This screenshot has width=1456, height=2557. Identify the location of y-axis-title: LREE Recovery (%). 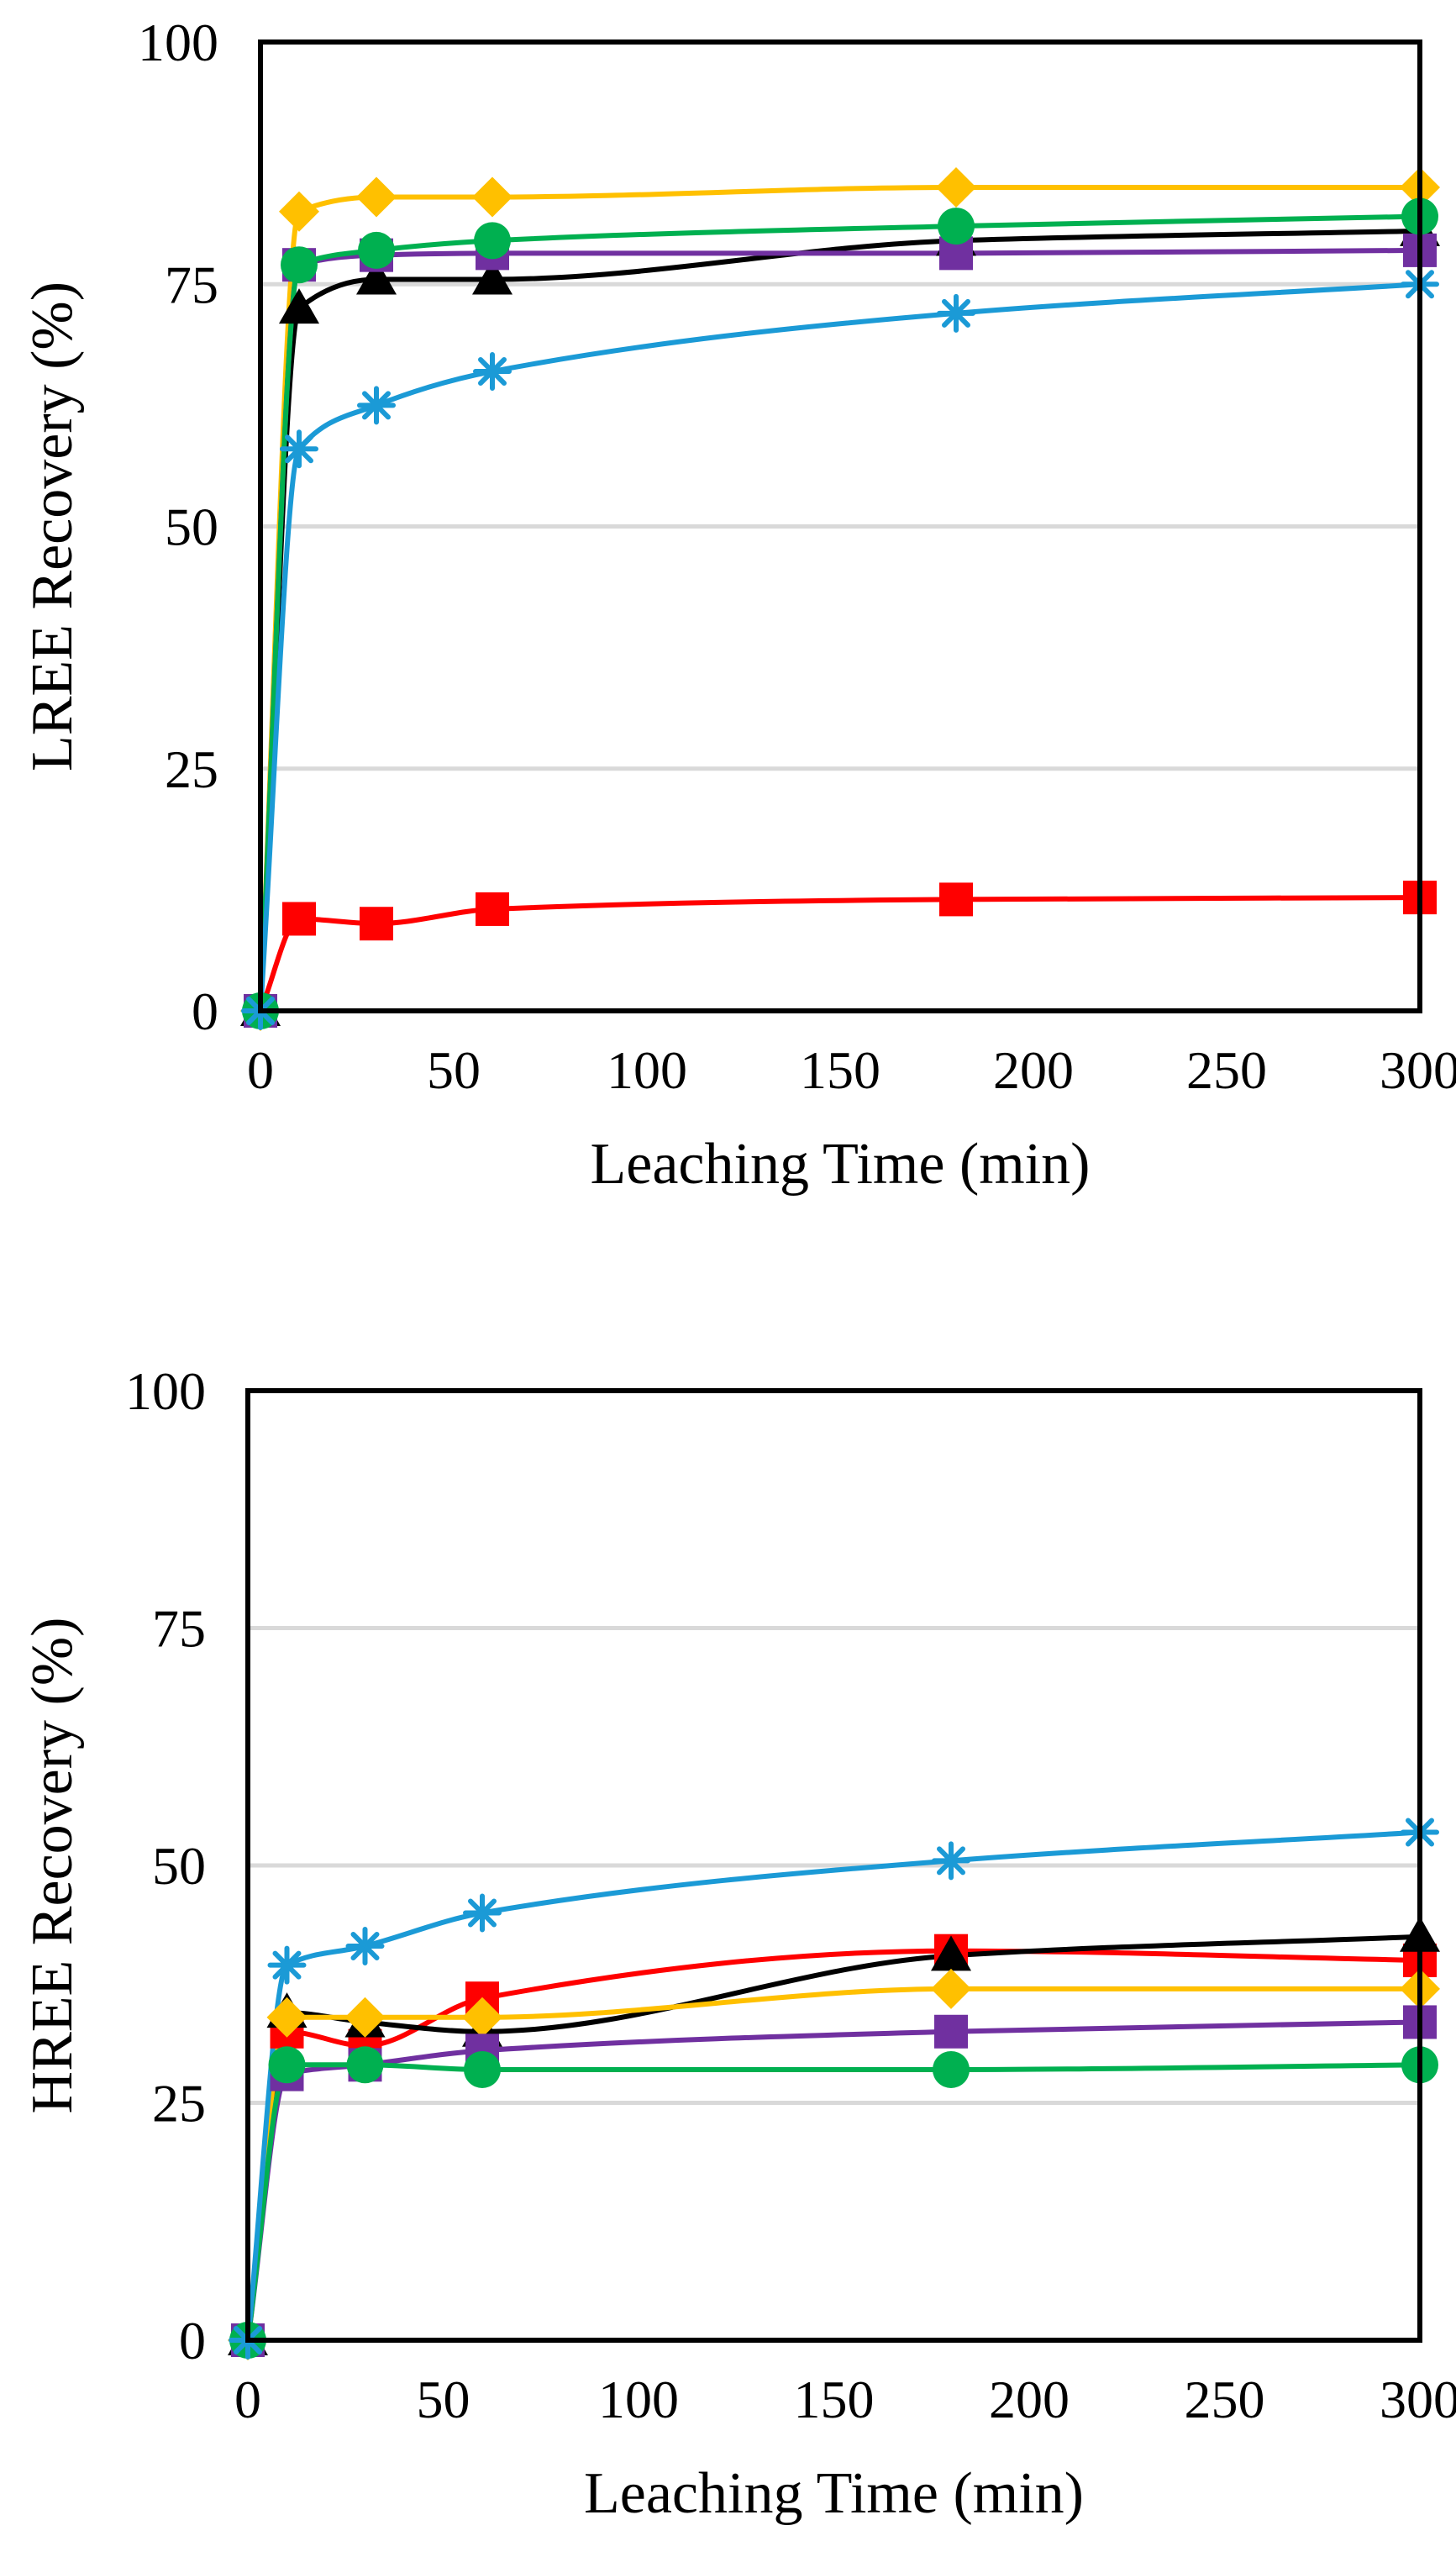
(52, 526).